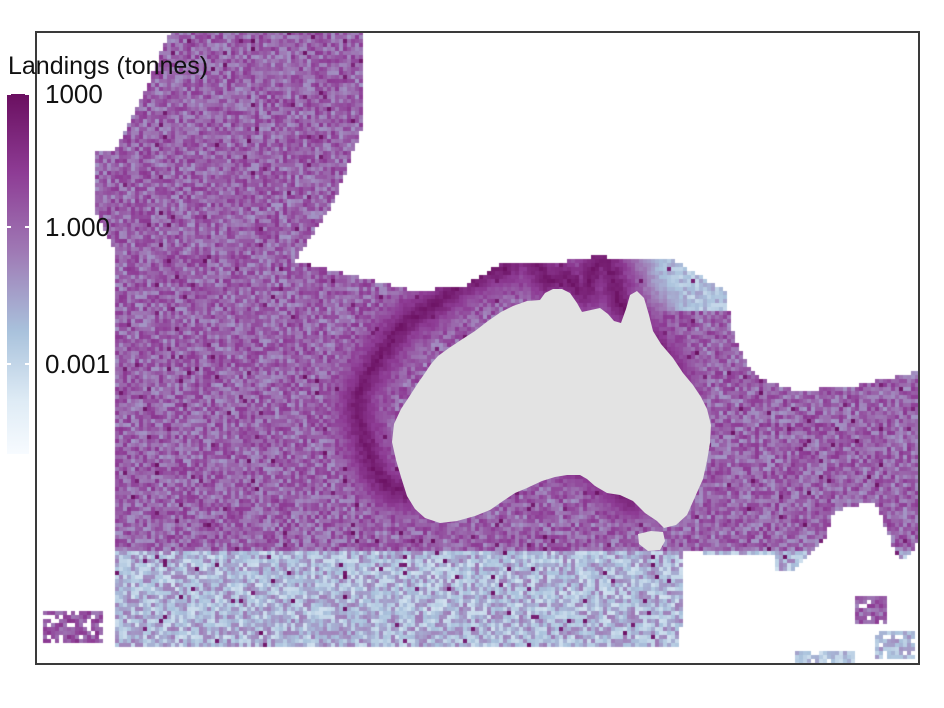 This screenshot has height=708, width=944. Describe the element at coordinates (108, 66) in the screenshot. I see `legend-title: Landings (tonnes)` at that location.